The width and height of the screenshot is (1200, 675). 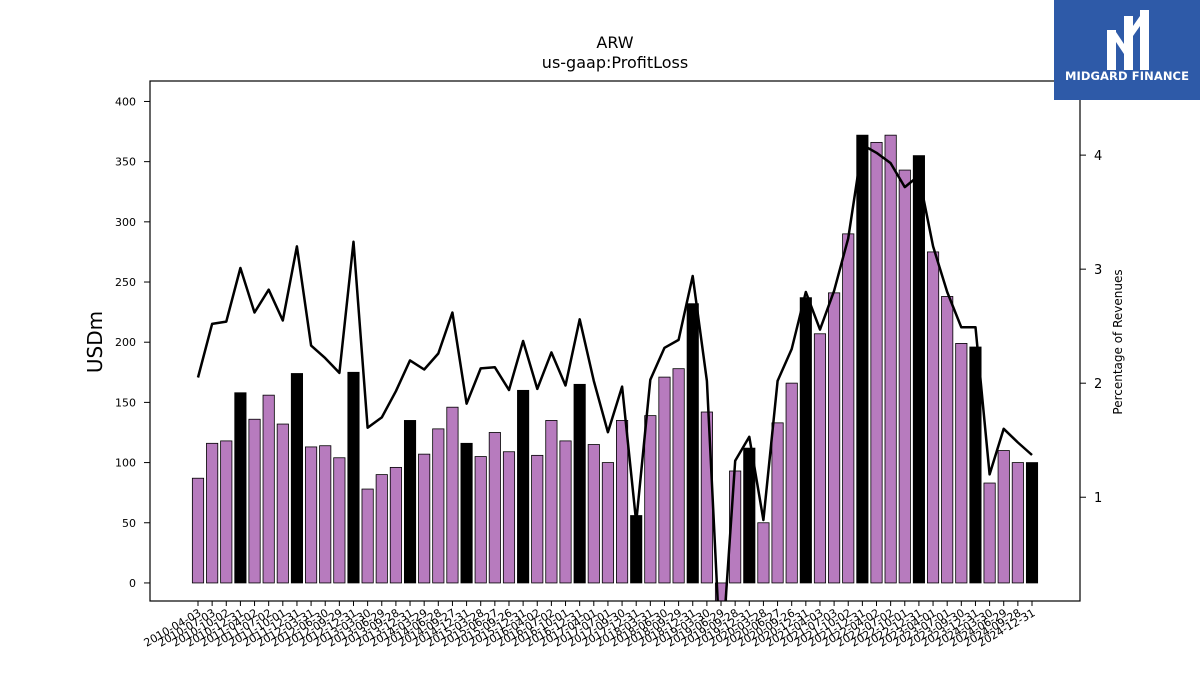 What do you see at coordinates (1098, 156) in the screenshot?
I see `y2-tick-label-4: 4` at bounding box center [1098, 156].